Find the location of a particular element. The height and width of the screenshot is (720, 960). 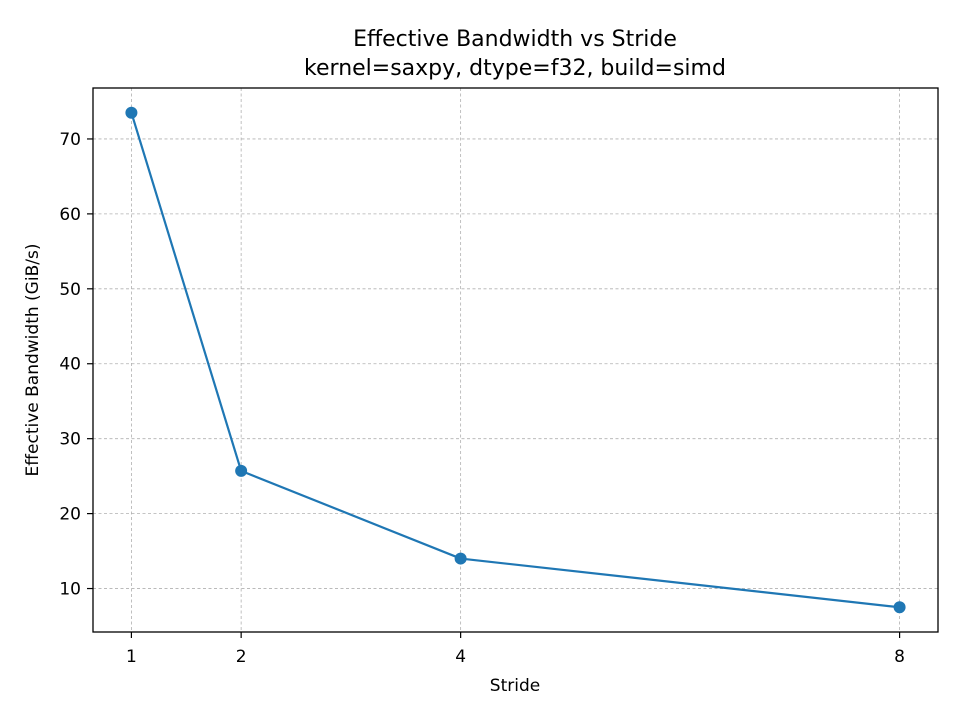

x-tick-label: 2 is located at coordinates (241, 657).